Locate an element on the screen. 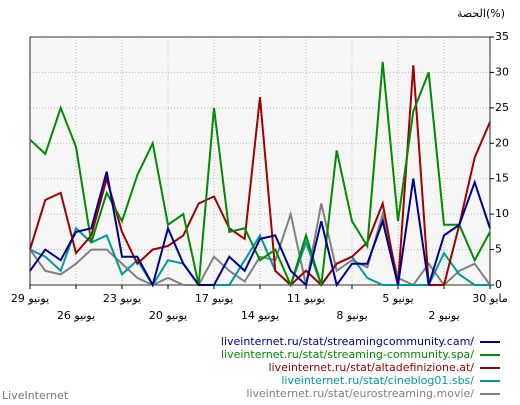 This screenshot has width=520, height=405. y-tick-label: 0 is located at coordinates (498, 284).